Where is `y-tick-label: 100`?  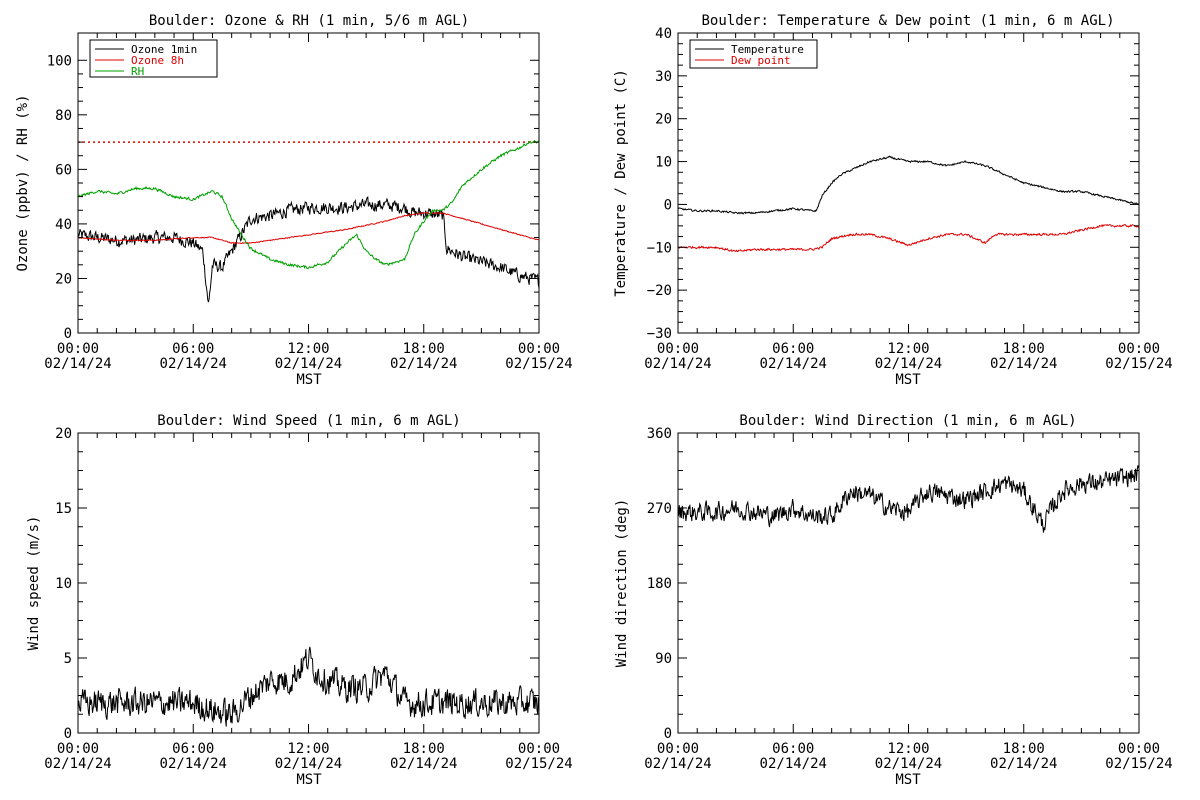
y-tick-label: 100 is located at coordinates (59, 61).